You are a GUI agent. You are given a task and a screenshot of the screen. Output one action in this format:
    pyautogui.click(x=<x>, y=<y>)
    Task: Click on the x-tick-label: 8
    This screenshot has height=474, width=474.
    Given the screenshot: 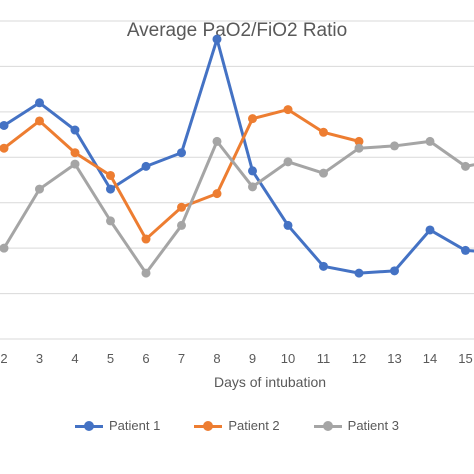 What is the action you would take?
    pyautogui.click(x=216, y=358)
    